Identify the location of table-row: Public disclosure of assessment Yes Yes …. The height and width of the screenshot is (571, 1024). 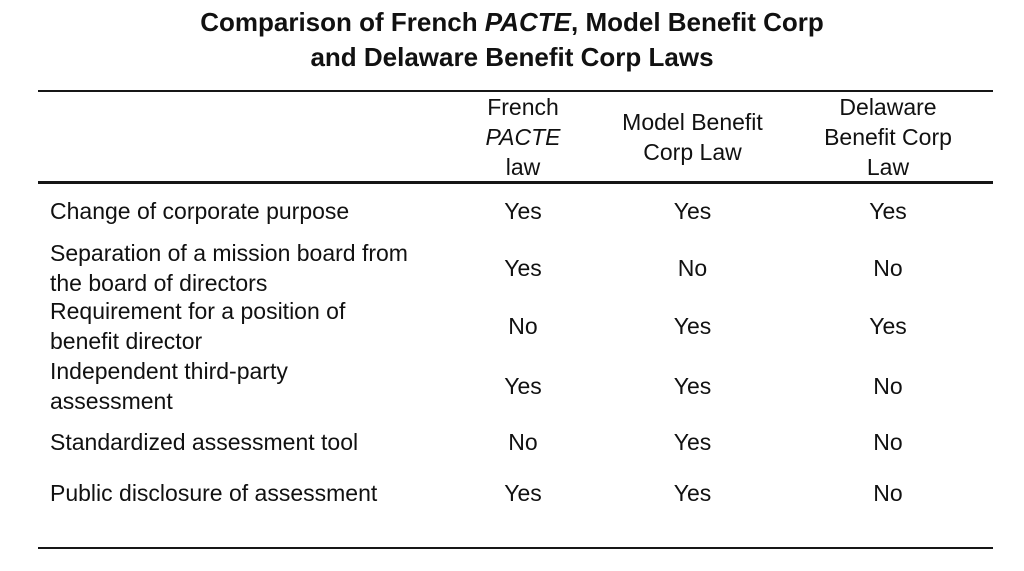
(515, 493).